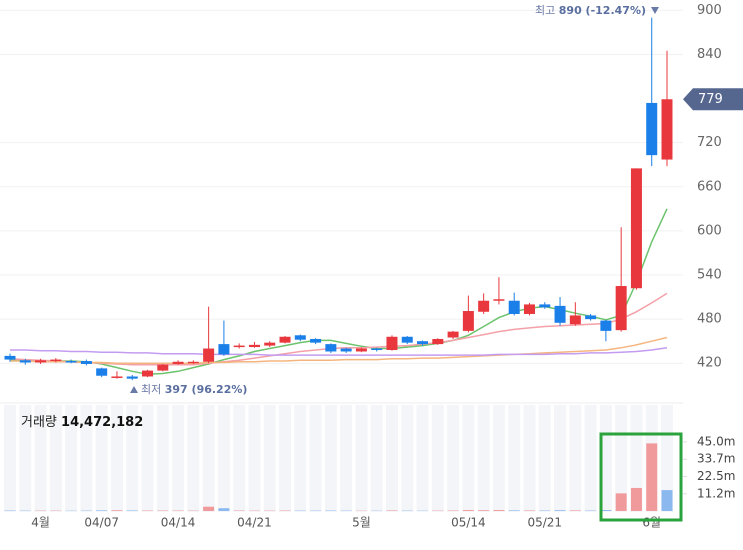 This screenshot has width=743, height=550. Describe the element at coordinates (709, 142) in the screenshot. I see `y-tick-label: 720` at that location.